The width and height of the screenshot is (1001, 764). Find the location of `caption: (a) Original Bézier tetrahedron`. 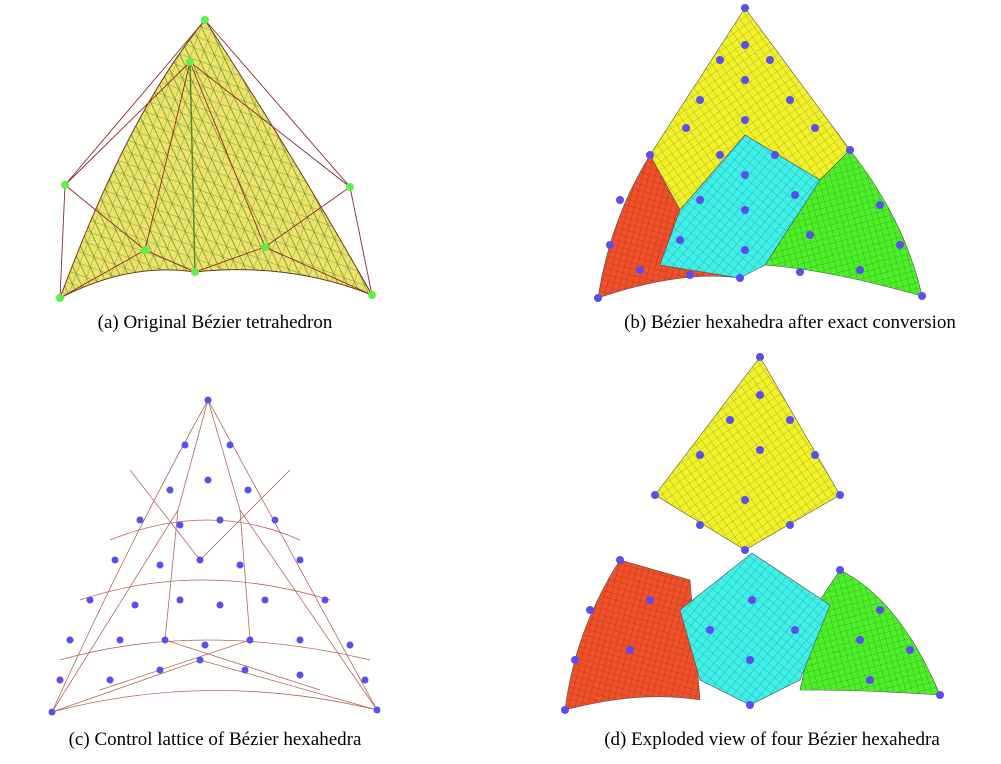

caption: (a) Original Bézier tetrahedron is located at coordinates (215, 322).